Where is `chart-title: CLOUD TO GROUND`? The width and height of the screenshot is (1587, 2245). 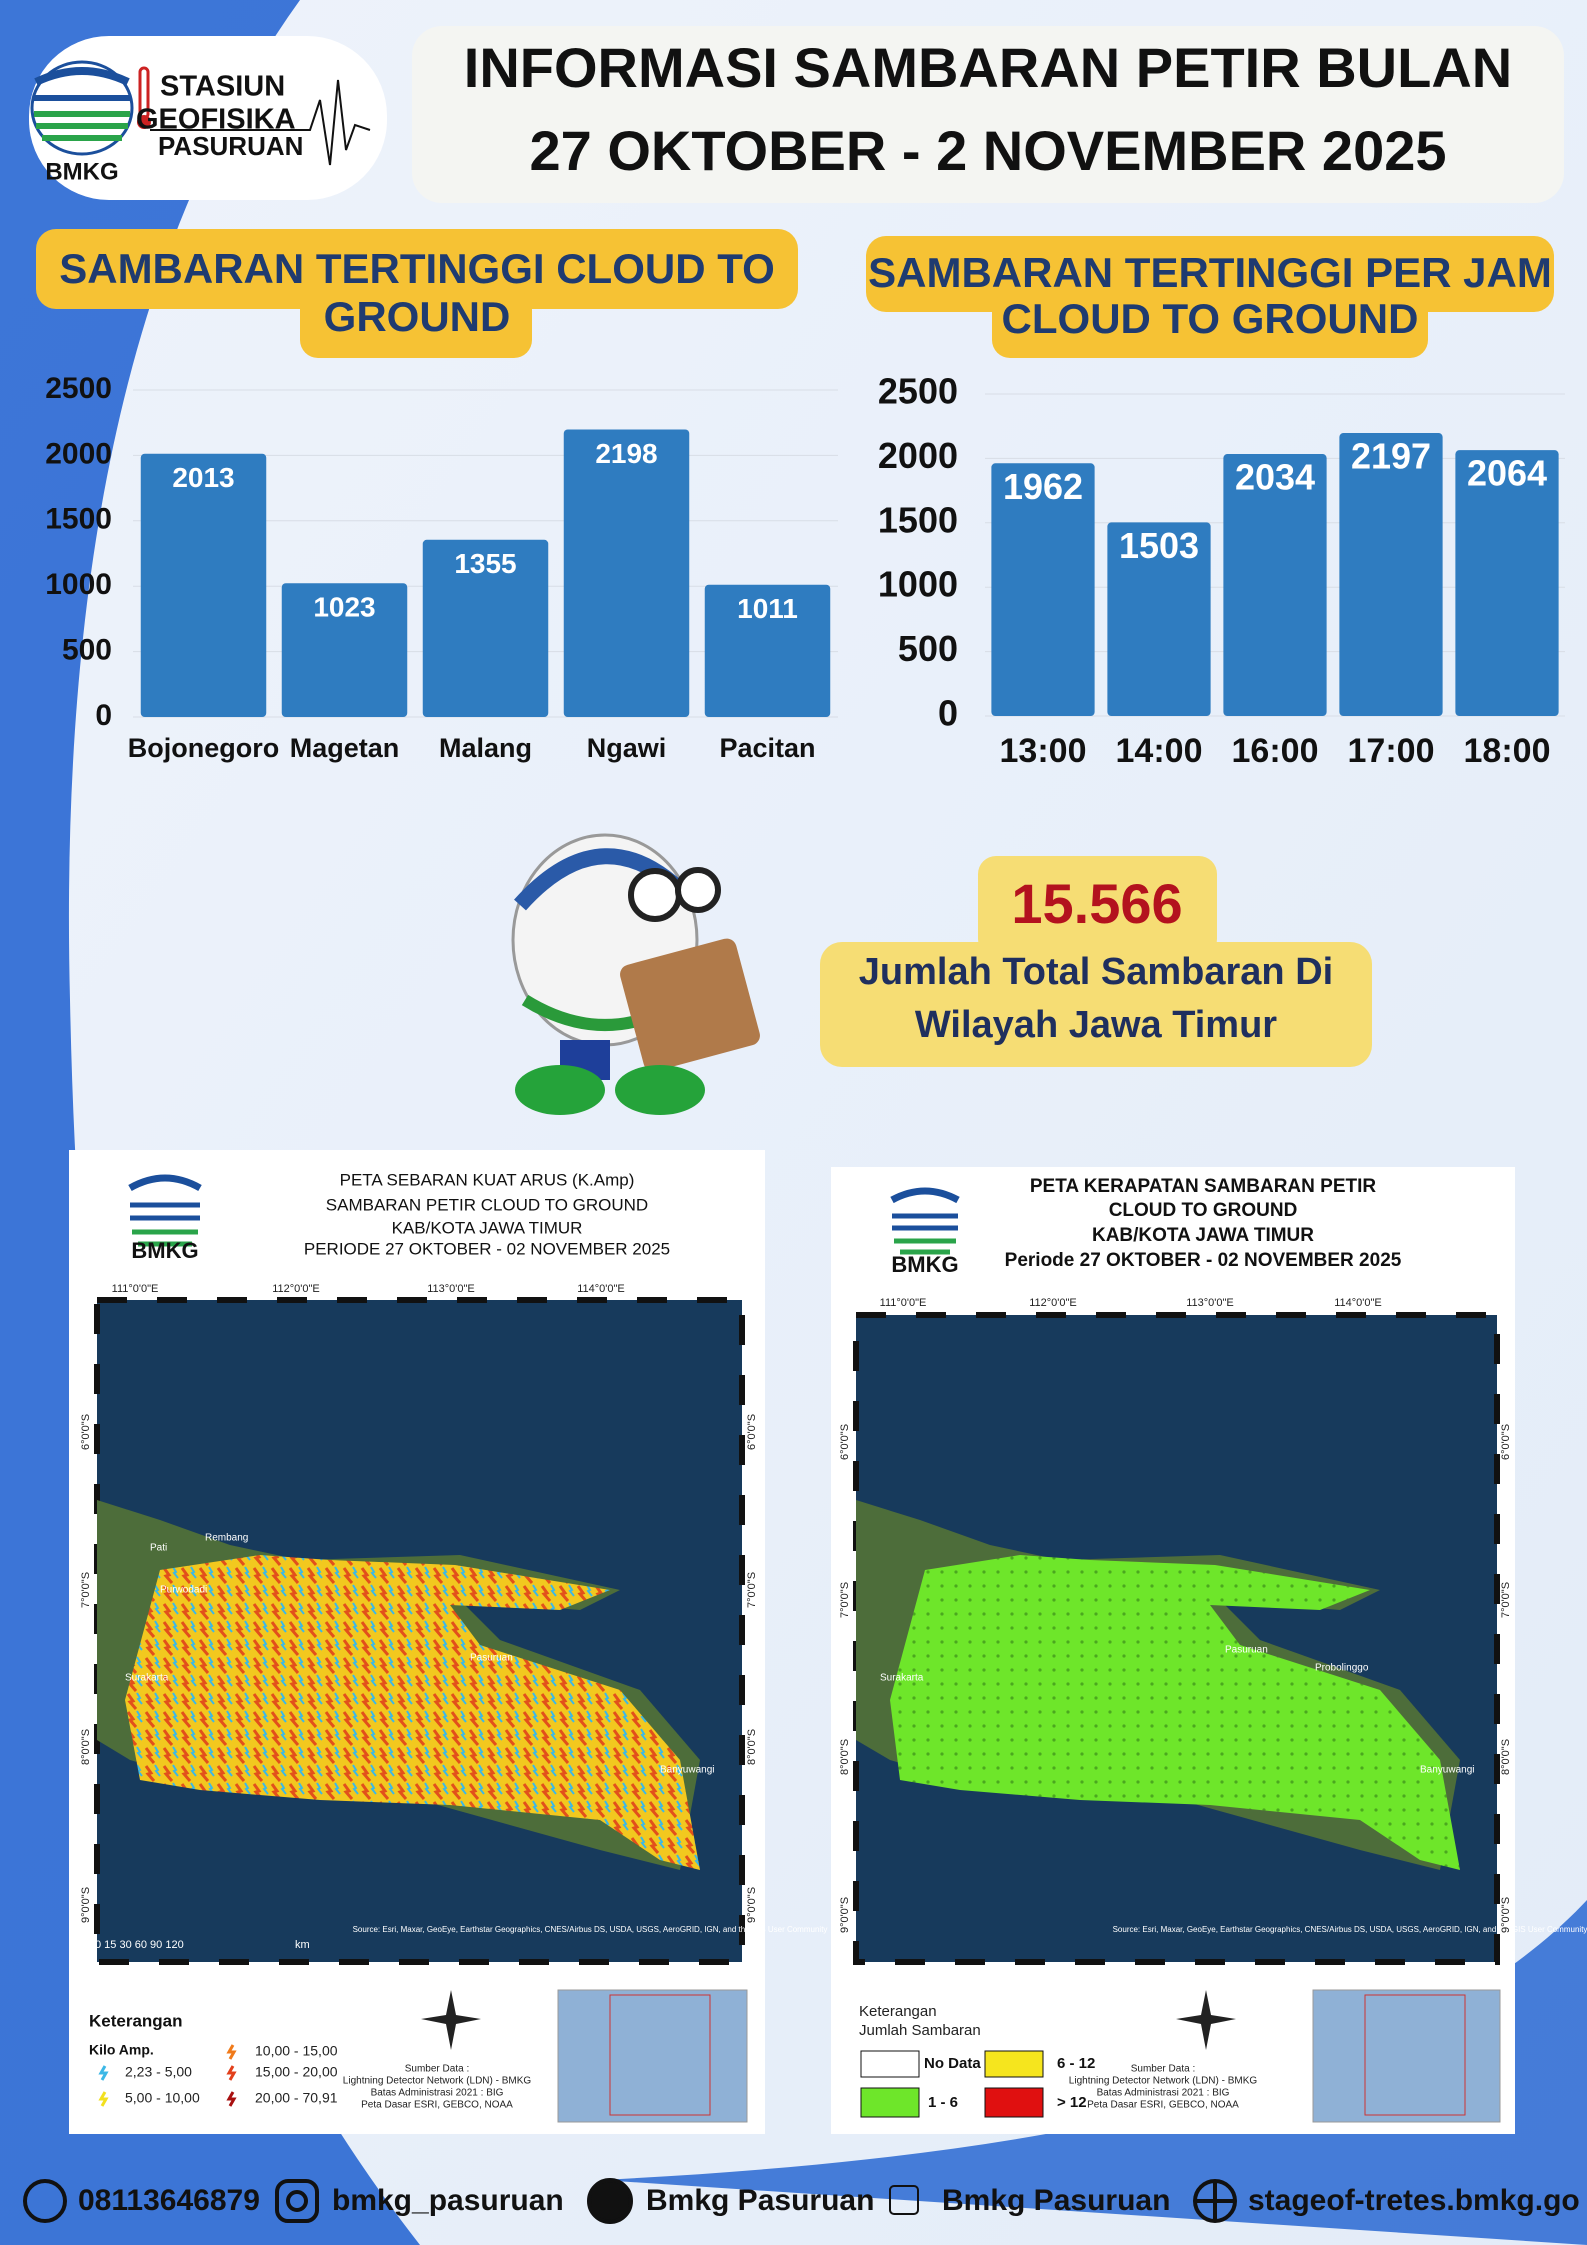 chart-title: CLOUD TO GROUND is located at coordinates (1210, 318).